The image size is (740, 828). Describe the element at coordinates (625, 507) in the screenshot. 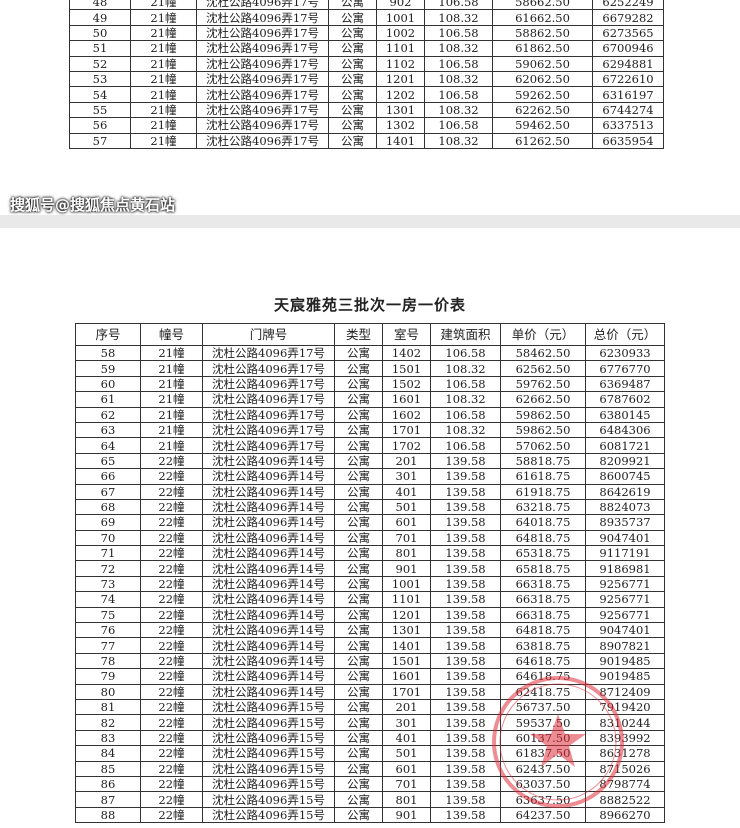

I see `table-cell: 8824073` at that location.